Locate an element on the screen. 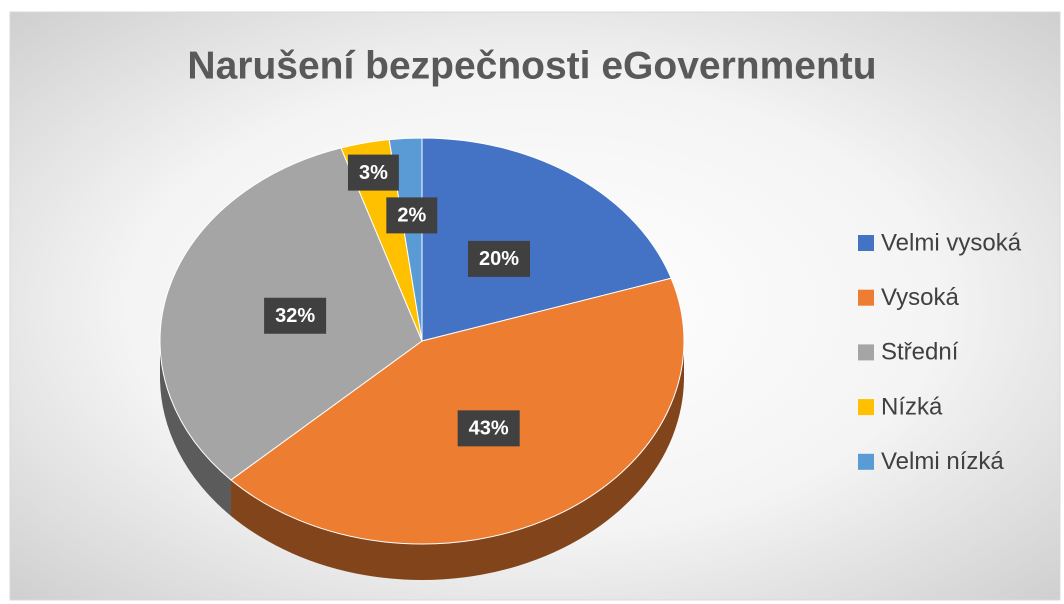 This screenshot has width=1064, height=604. data-label: 20% is located at coordinates (499, 258).